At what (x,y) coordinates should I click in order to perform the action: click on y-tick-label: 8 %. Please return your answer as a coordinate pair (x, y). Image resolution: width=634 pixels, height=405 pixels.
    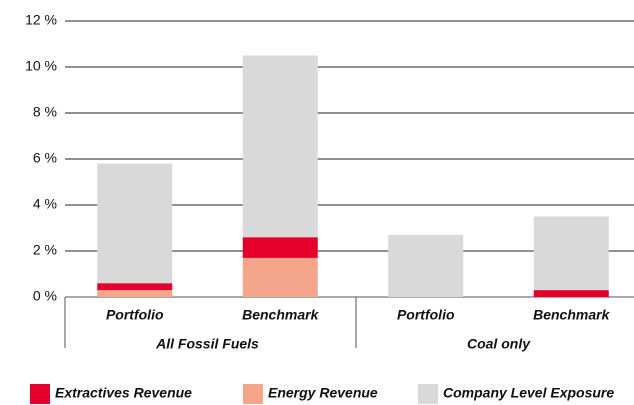
    Looking at the image, I should click on (45, 112).